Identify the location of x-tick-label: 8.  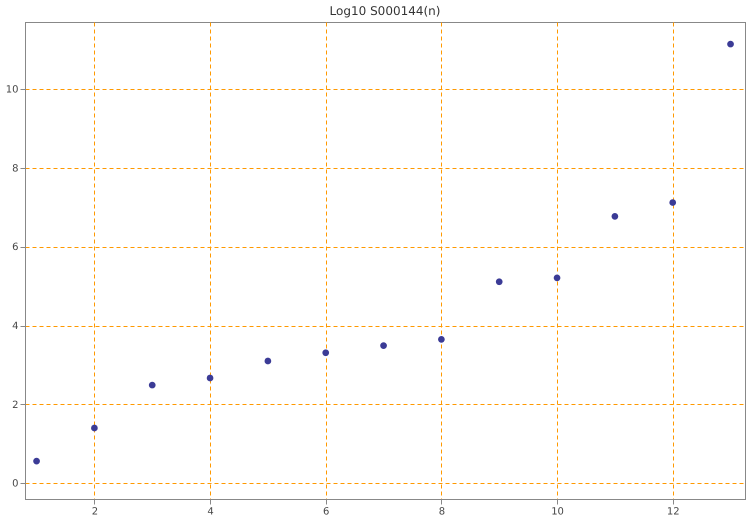
(442, 512).